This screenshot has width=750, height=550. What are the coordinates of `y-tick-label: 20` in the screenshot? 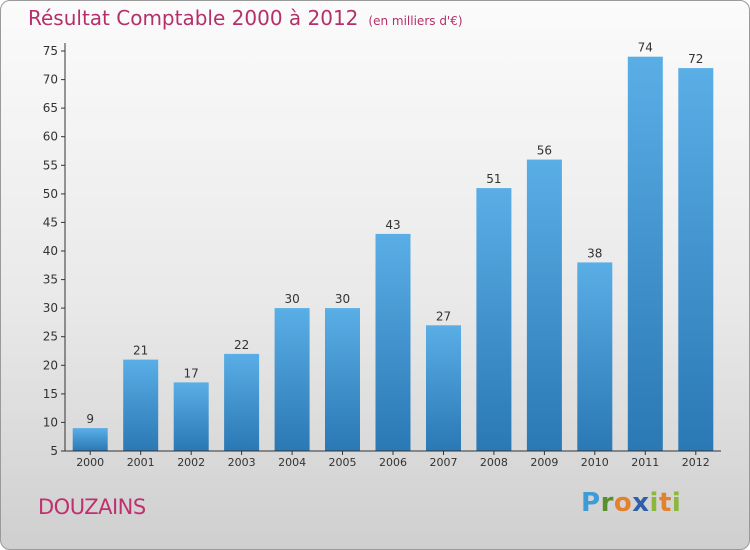 It's located at (50, 365).